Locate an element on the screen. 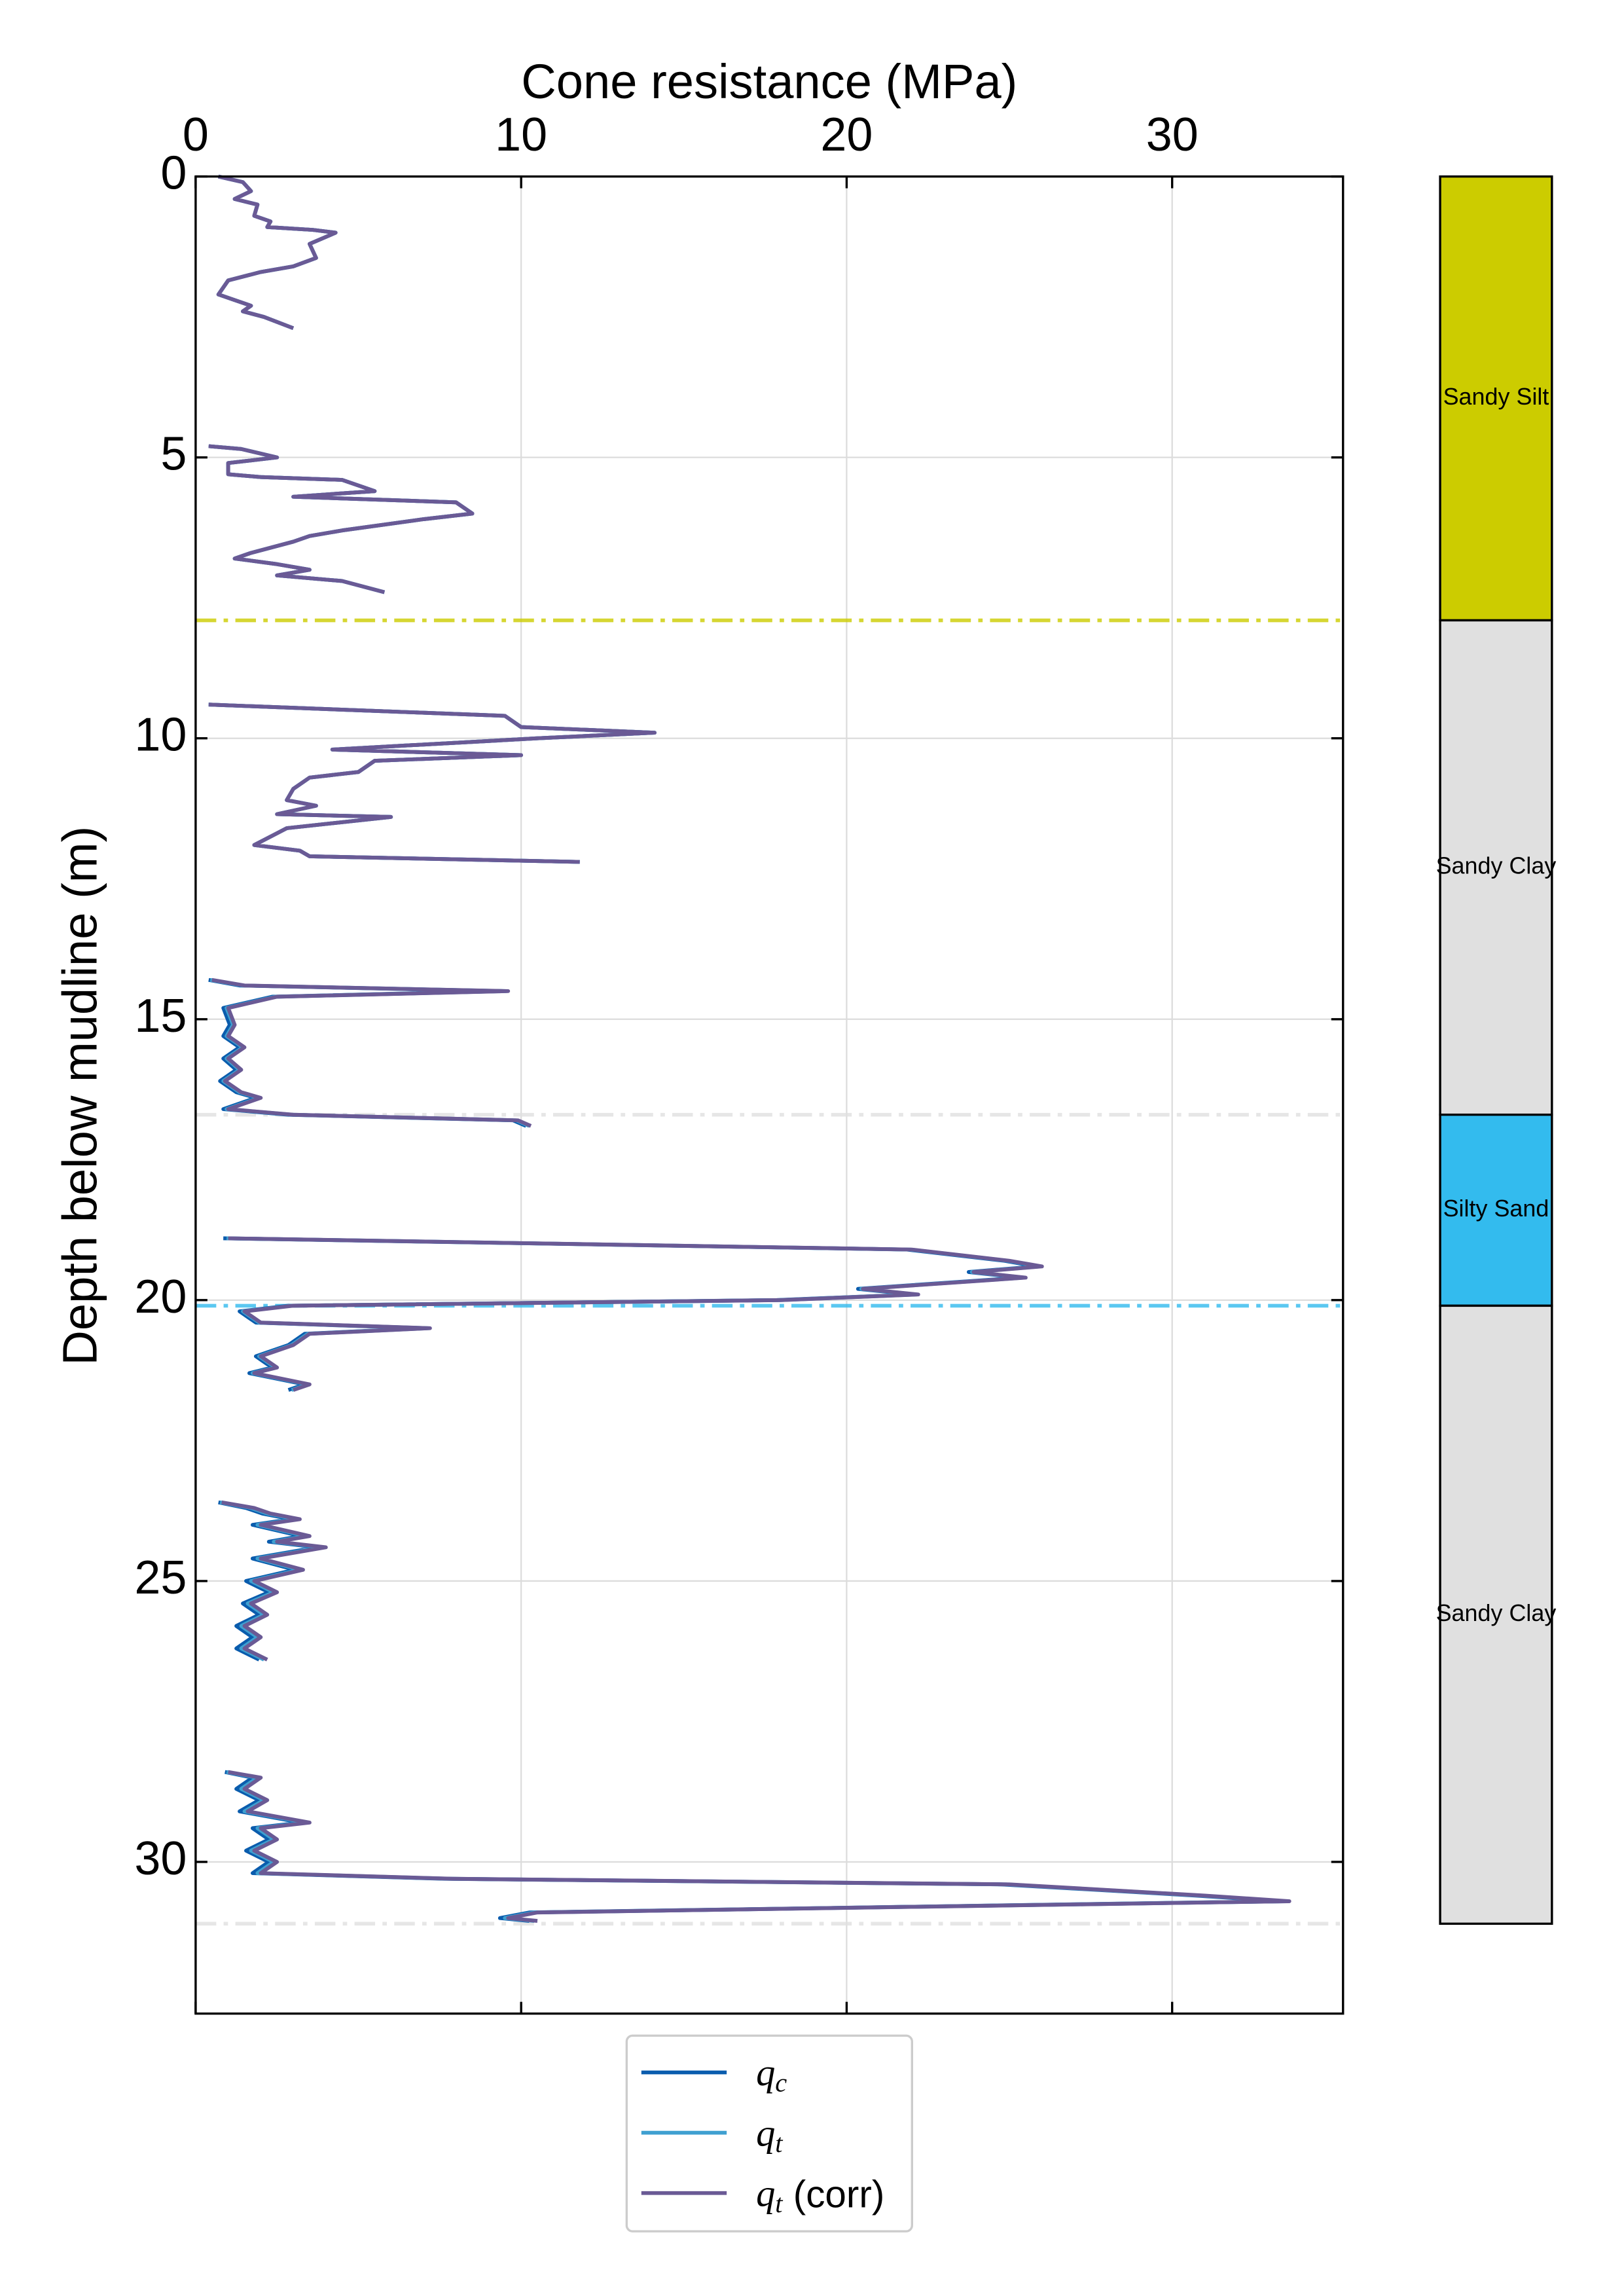 The image size is (1624, 2296). legend: qc qt qt (corr) is located at coordinates (769, 2133).